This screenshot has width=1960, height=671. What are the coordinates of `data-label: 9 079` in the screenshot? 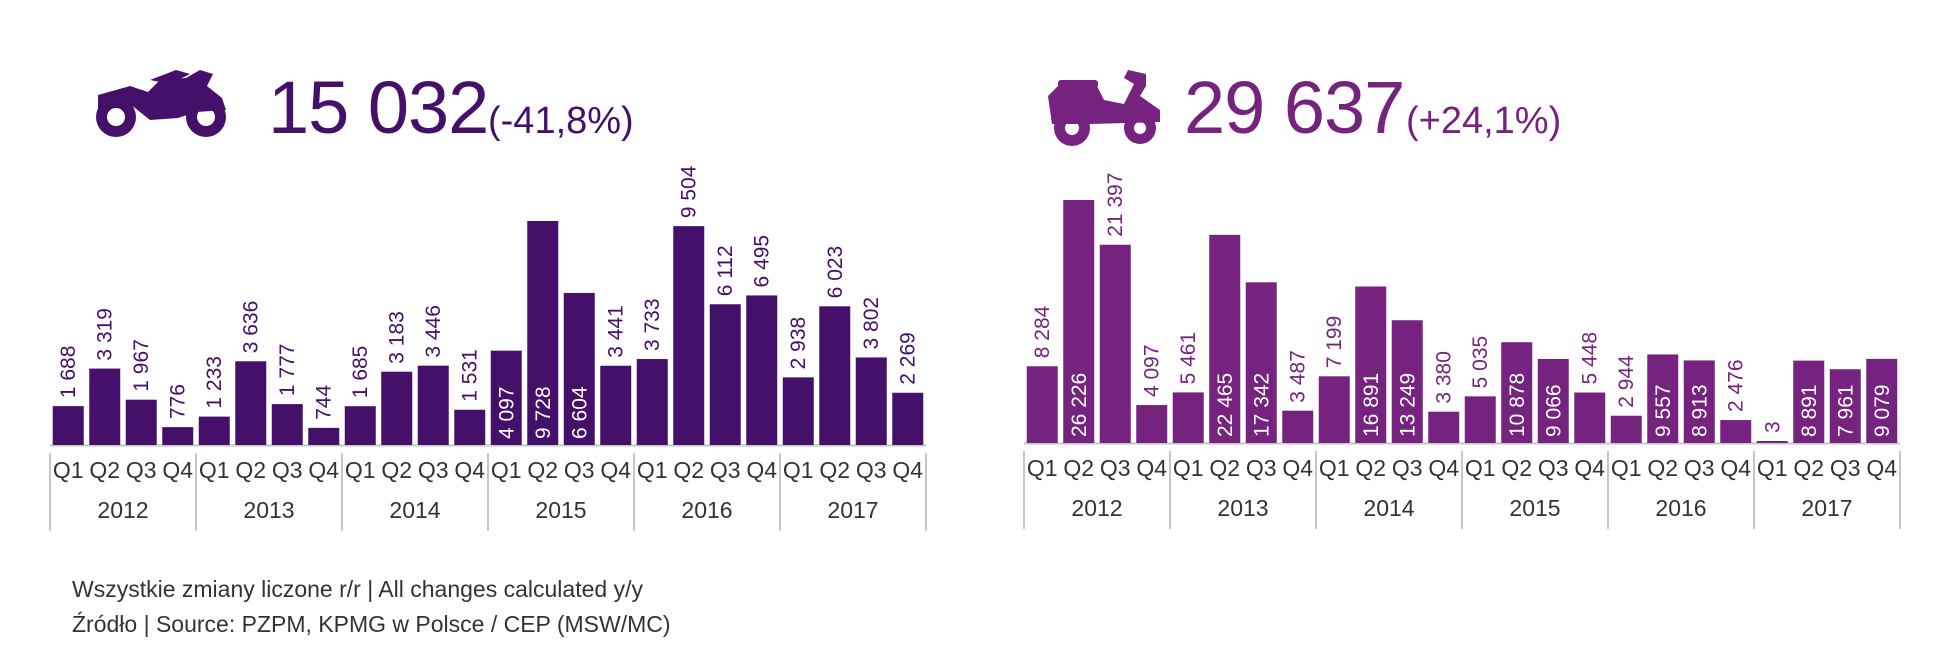 It's located at (1882, 410).